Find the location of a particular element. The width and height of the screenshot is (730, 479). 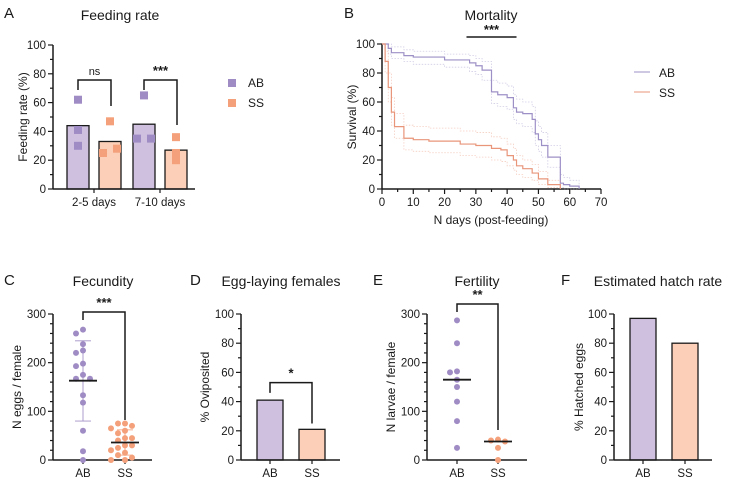

panel-b-ci-lower-ss is located at coordinates (471, 116).